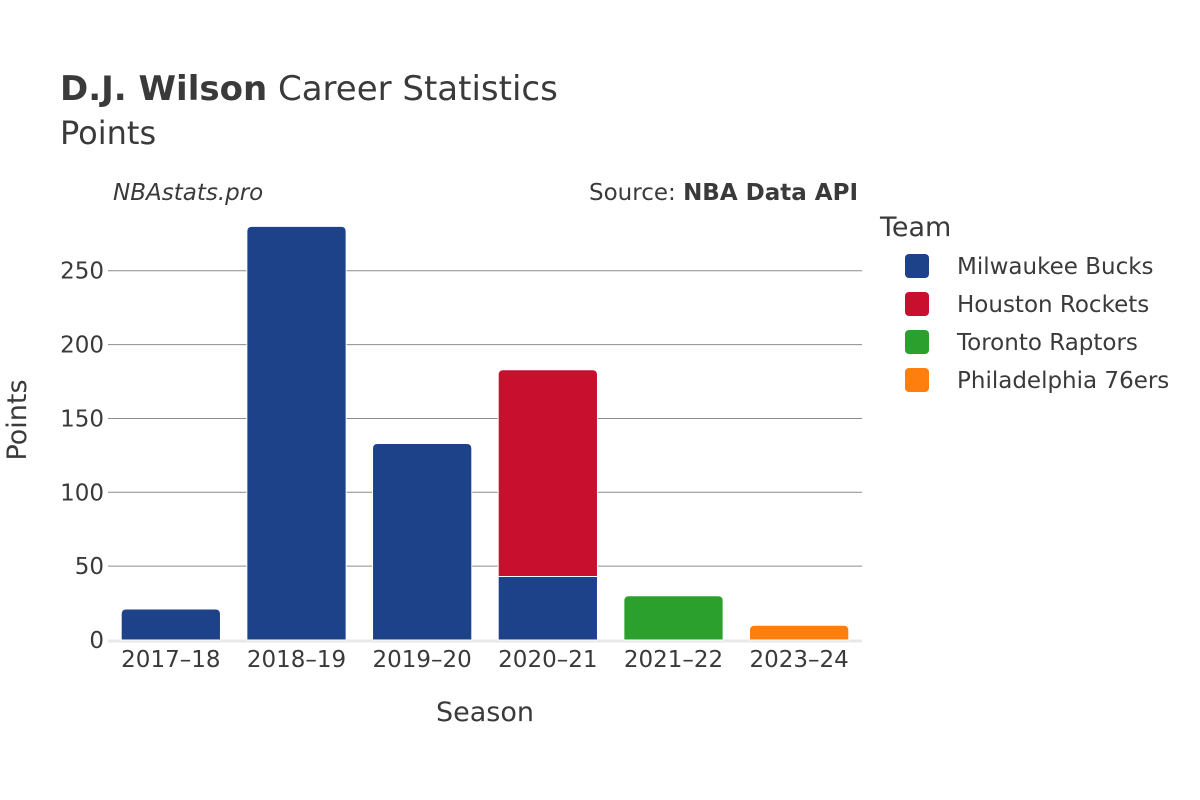 Image resolution: width=1200 pixels, height=800 pixels. I want to click on x-tick-label: 2018–19, so click(296, 660).